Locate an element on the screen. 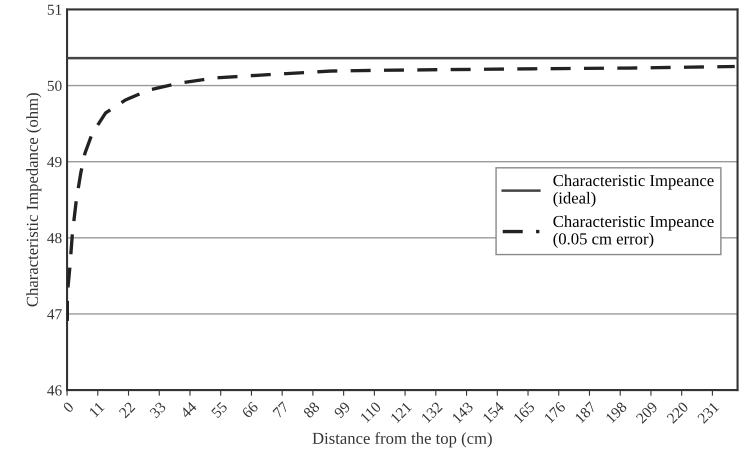 Image resolution: width=745 pixels, height=470 pixels. y-tick-label: 51 is located at coordinates (55, 9).